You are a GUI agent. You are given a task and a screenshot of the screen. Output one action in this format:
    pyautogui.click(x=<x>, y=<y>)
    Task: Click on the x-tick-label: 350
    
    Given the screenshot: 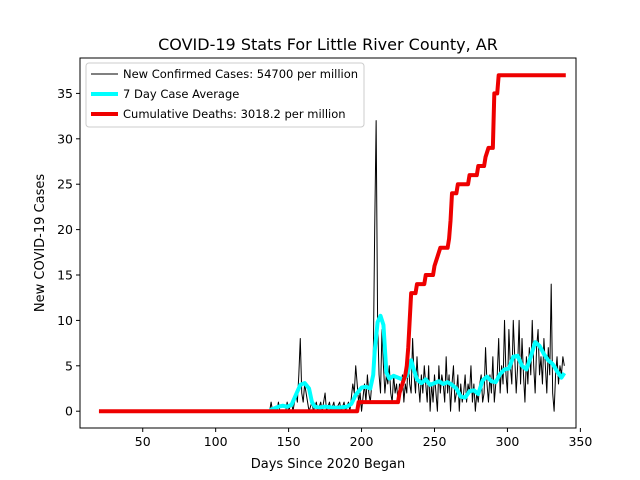 What is the action you would take?
    pyautogui.click(x=580, y=441)
    